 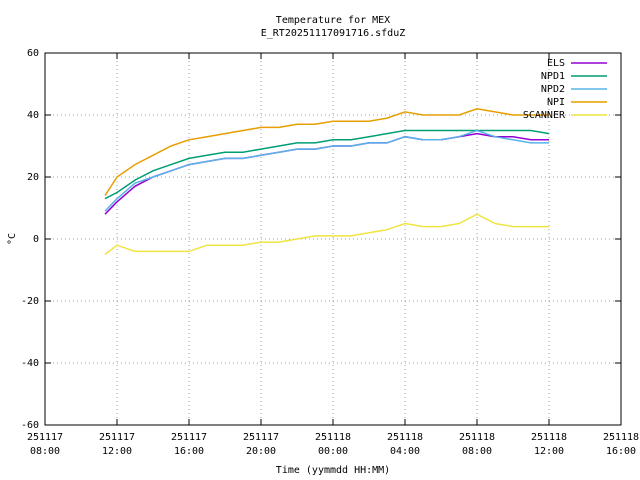 What do you see at coordinates (33, 177) in the screenshot?
I see `y-tick-label: 20` at bounding box center [33, 177].